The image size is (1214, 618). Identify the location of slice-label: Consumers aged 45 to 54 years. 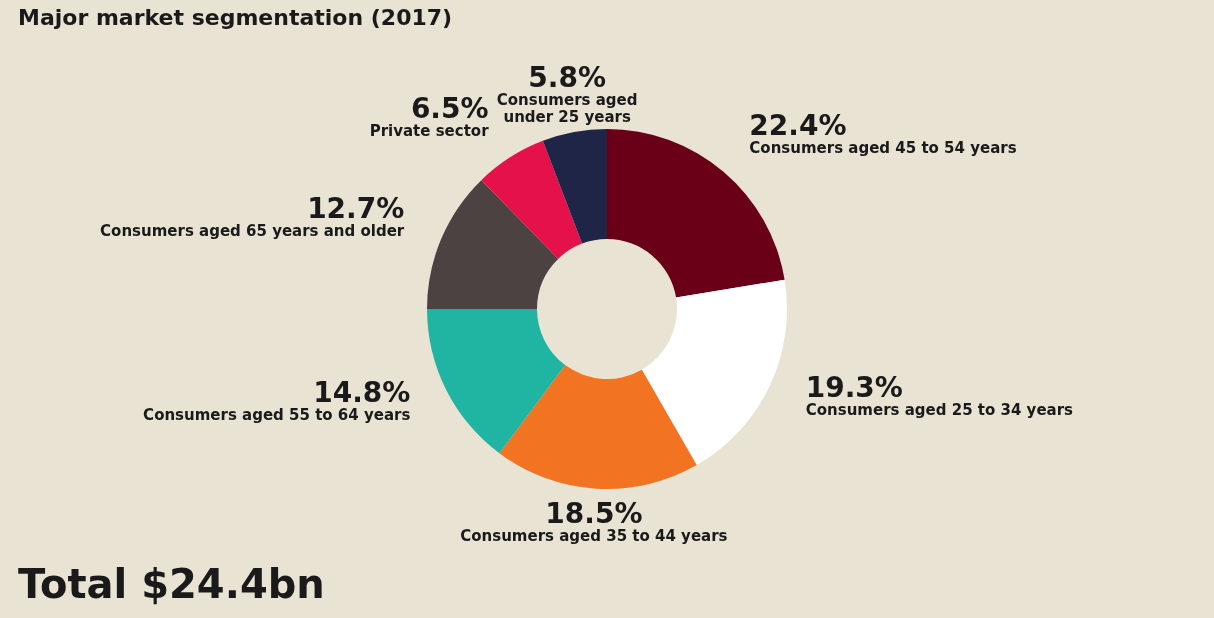
(883, 148).